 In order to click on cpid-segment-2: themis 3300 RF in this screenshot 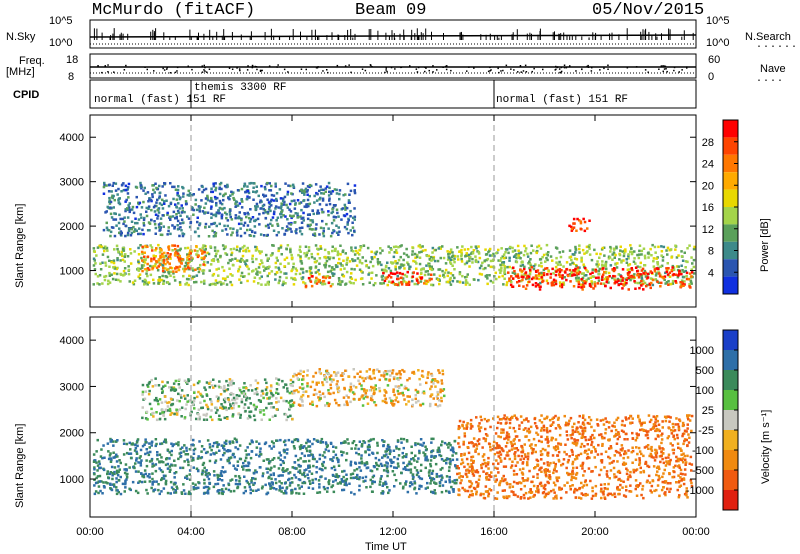, I will do `click(240, 88)`.